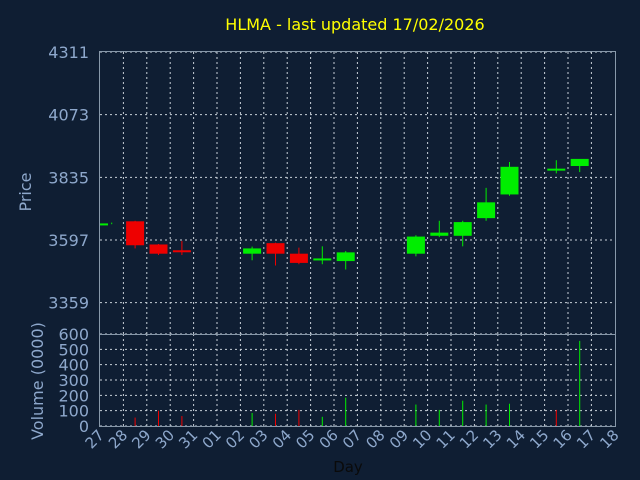  I want to click on price-tick-label: 4073, so click(68, 115).